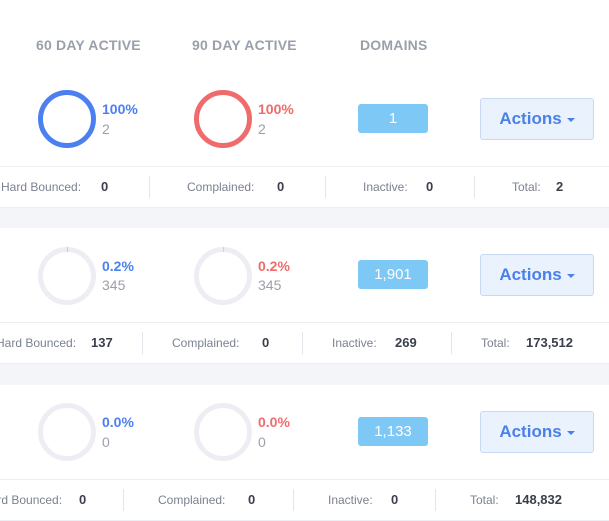 Image resolution: width=609 pixels, height=521 pixels. Describe the element at coordinates (406, 342) in the screenshot. I see `inactive-value: 269` at that location.